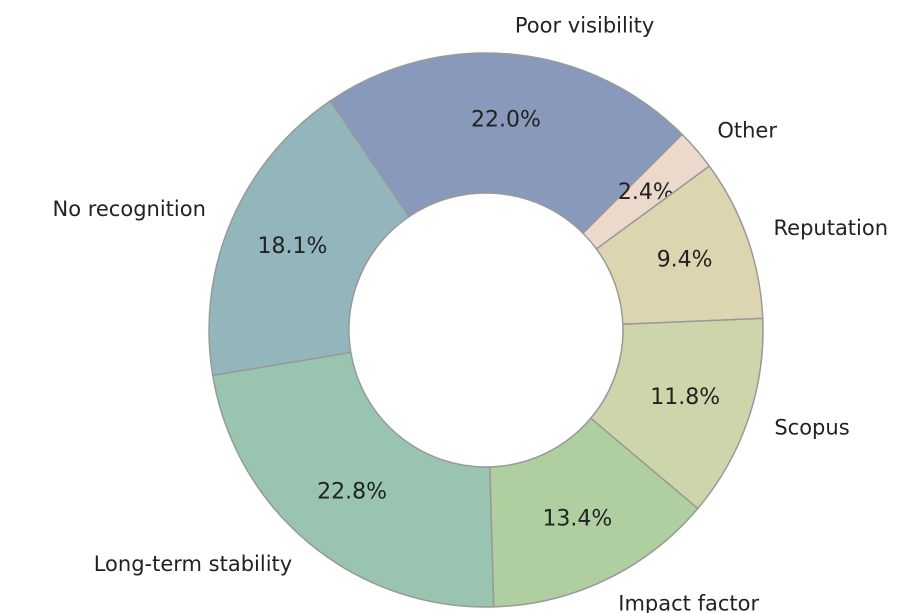  What do you see at coordinates (685, 397) in the screenshot?
I see `value-label: 11.8%` at bounding box center [685, 397].